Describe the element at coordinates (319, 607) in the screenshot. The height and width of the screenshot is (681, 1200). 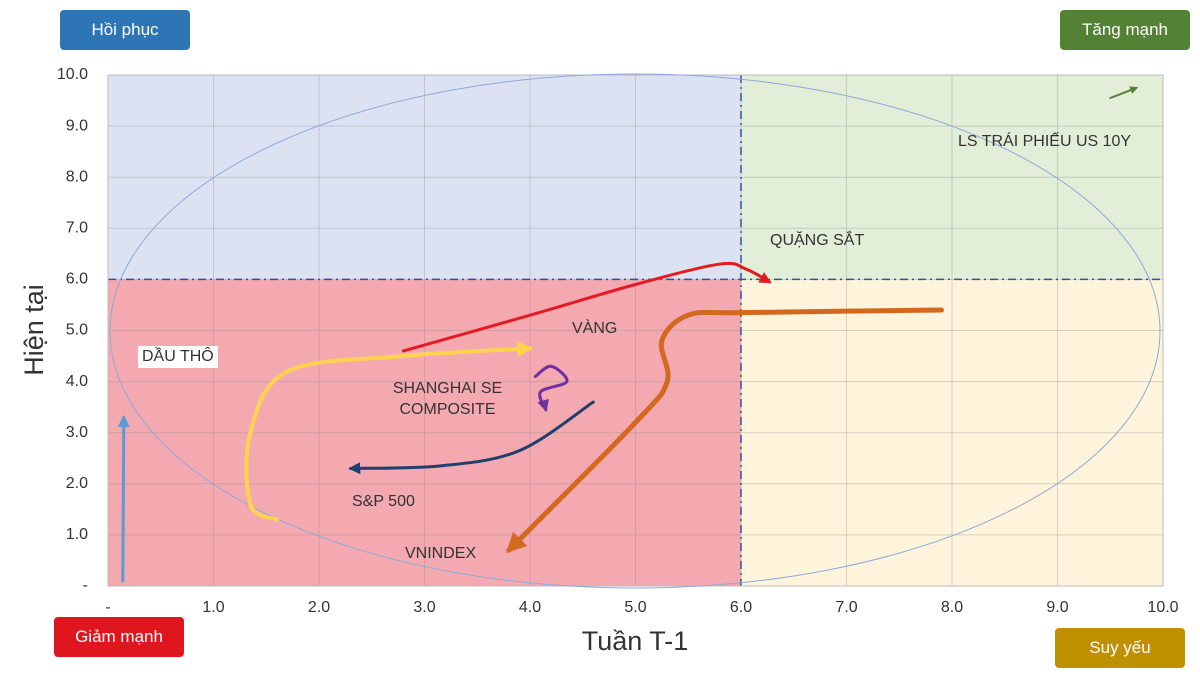
I see `x-tick-label: 2.0` at that location.